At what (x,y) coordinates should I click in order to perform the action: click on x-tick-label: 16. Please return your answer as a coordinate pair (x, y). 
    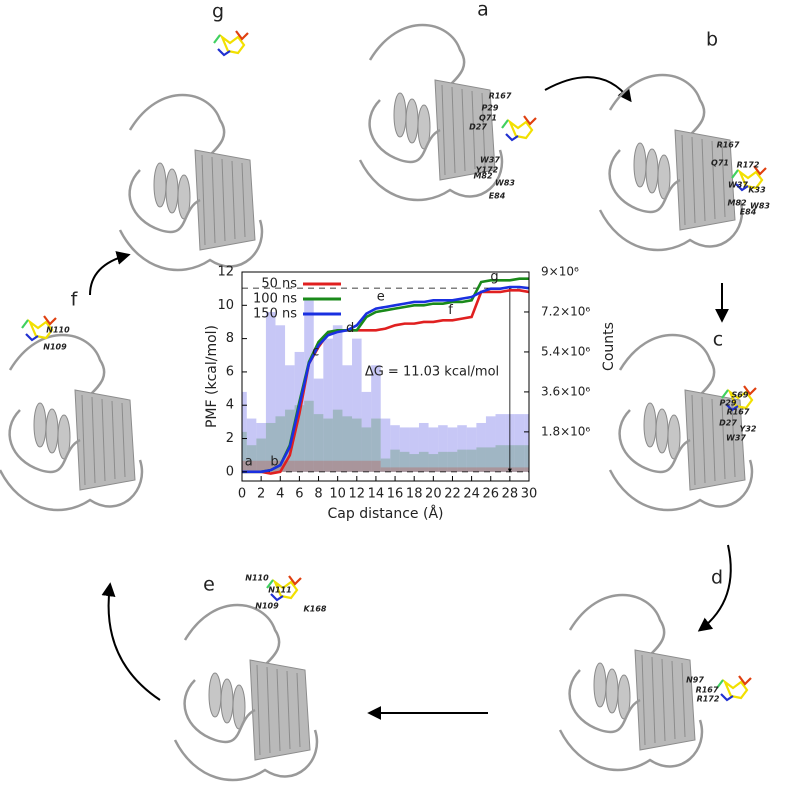
    Looking at the image, I should click on (395, 494).